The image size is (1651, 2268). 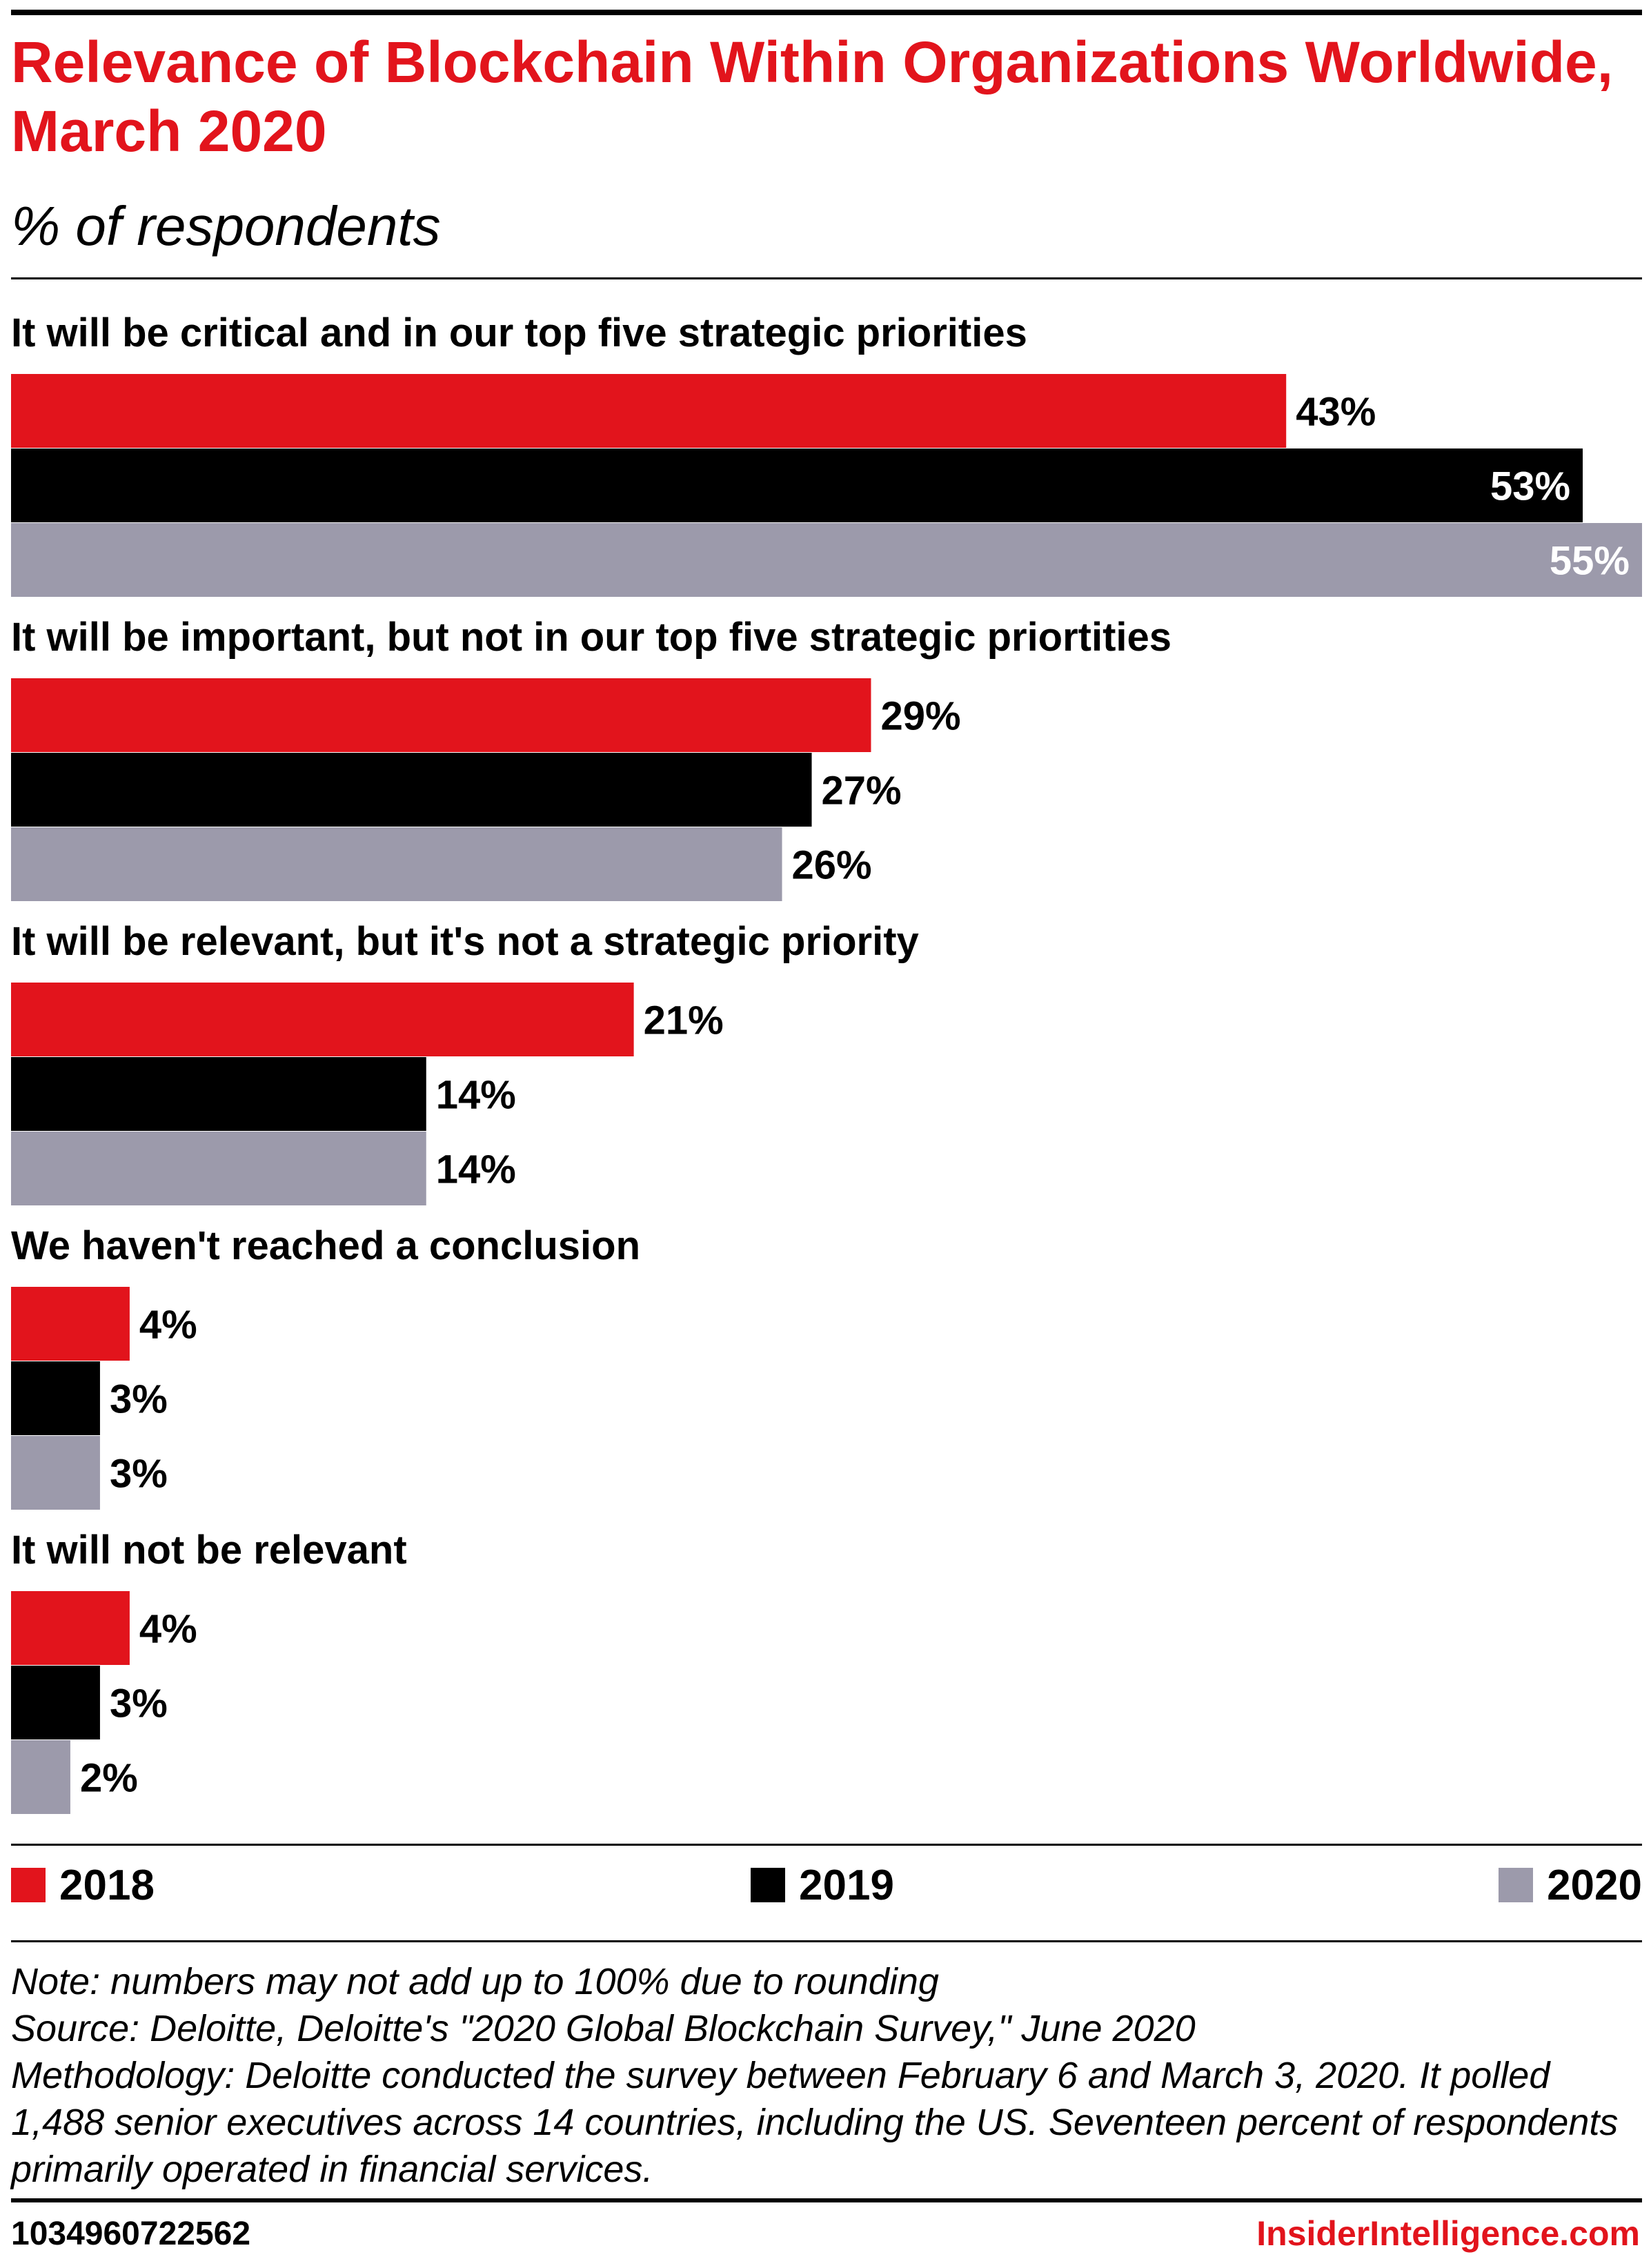 What do you see at coordinates (826, 2200) in the screenshot?
I see `footer-divider` at bounding box center [826, 2200].